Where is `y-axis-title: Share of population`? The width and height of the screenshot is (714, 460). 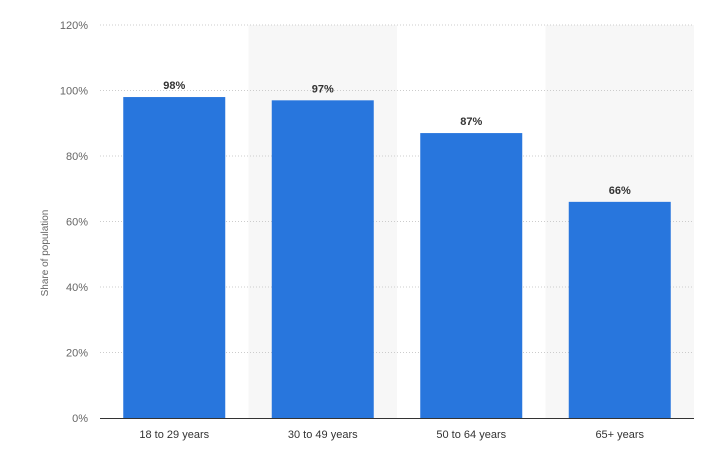
y-axis-title: Share of population is located at coordinates (45, 253).